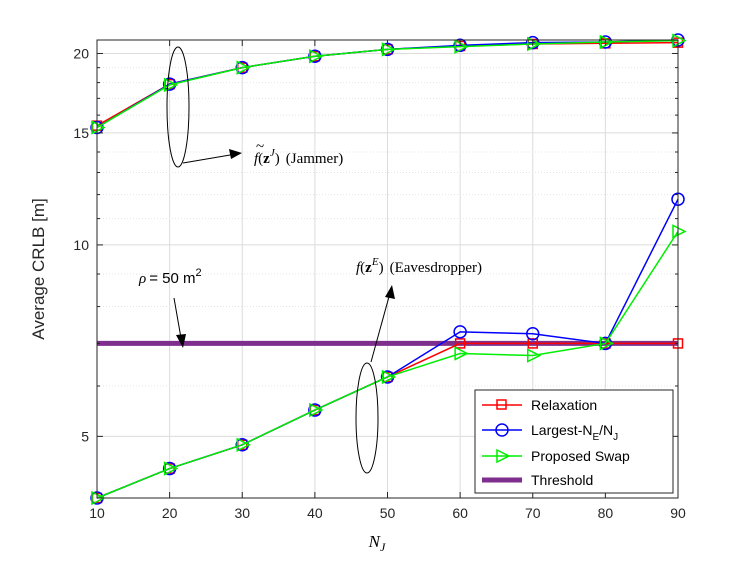 This screenshot has height=561, width=747. I want to click on legend-item-threshold: Threshold, so click(537, 480).